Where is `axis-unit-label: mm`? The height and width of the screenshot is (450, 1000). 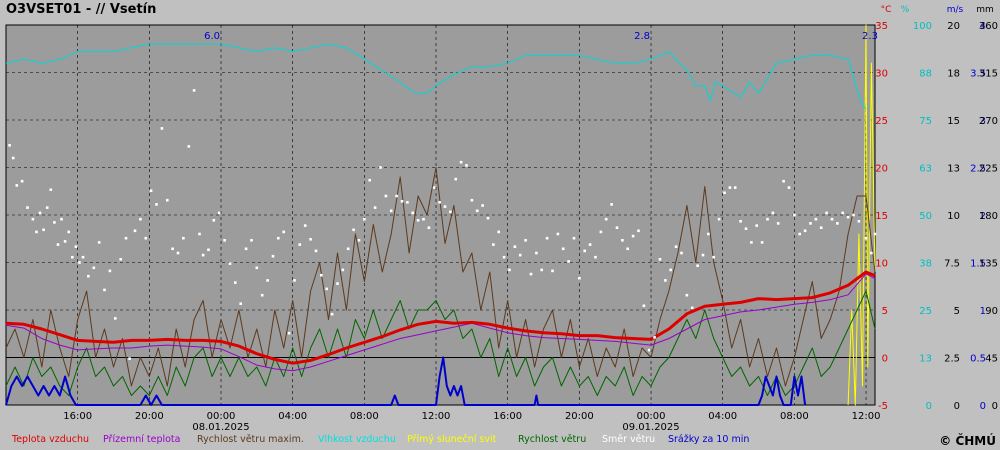
axis-unit-label: mm is located at coordinates (985, 10).